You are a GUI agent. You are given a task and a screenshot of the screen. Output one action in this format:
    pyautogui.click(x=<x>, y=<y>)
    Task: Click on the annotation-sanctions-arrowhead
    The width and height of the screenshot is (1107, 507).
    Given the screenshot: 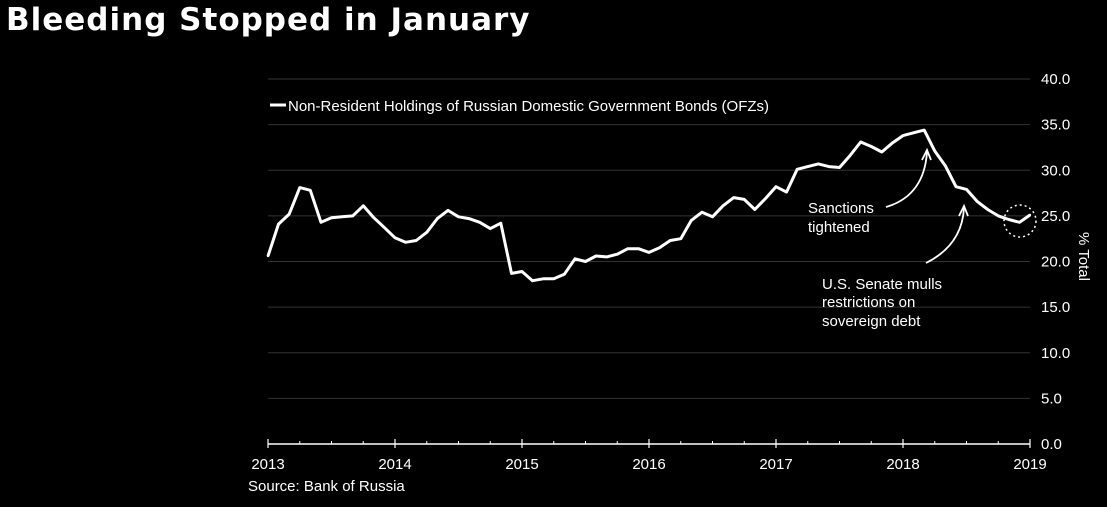 What is the action you would take?
    pyautogui.click(x=926, y=154)
    